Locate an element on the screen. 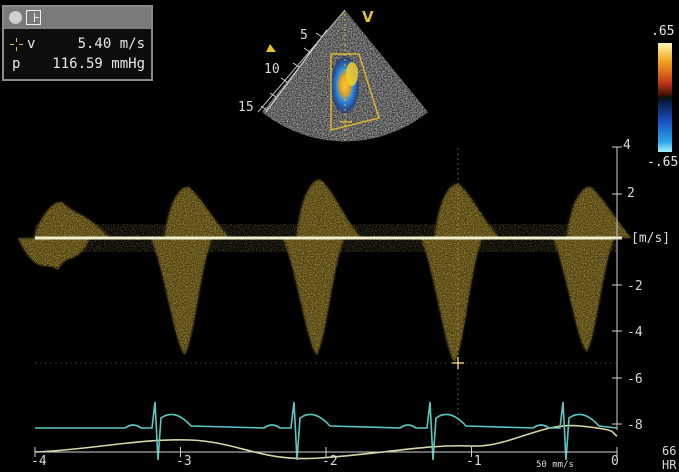  heart-rate-value: 66 is located at coordinates (669, 451).